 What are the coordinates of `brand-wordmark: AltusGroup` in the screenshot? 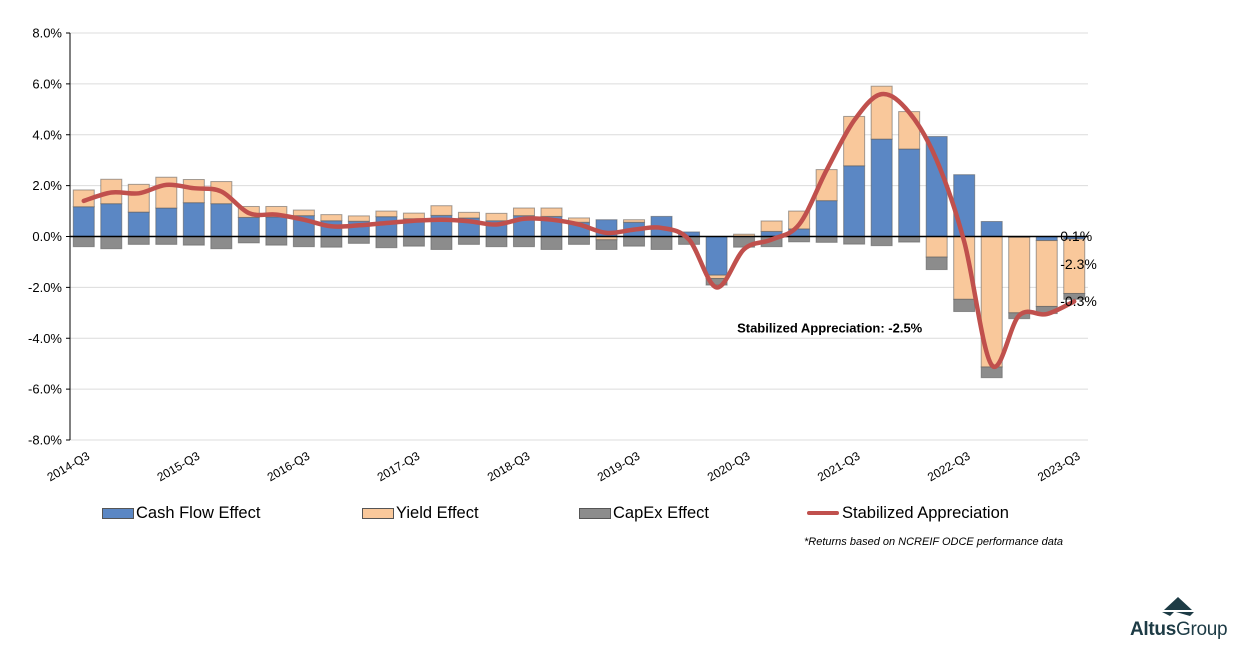 It's located at (1179, 630).